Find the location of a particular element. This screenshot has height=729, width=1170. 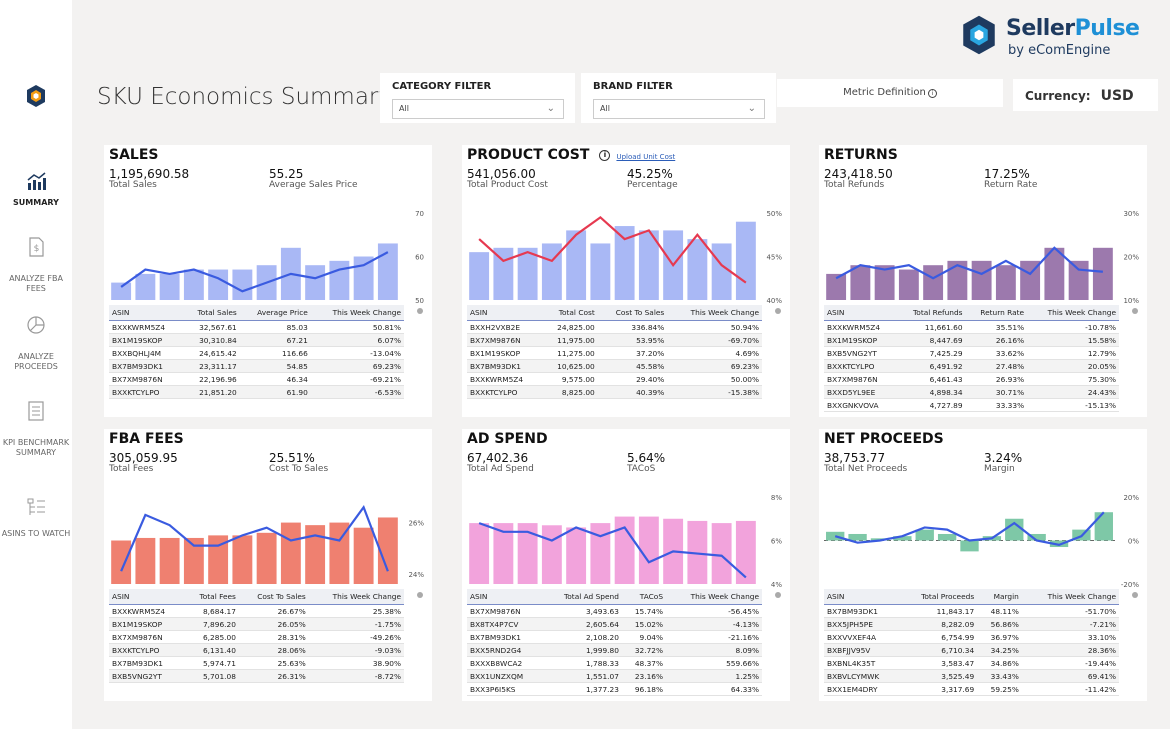

nav-summary: SUMMARY is located at coordinates (36, 189).